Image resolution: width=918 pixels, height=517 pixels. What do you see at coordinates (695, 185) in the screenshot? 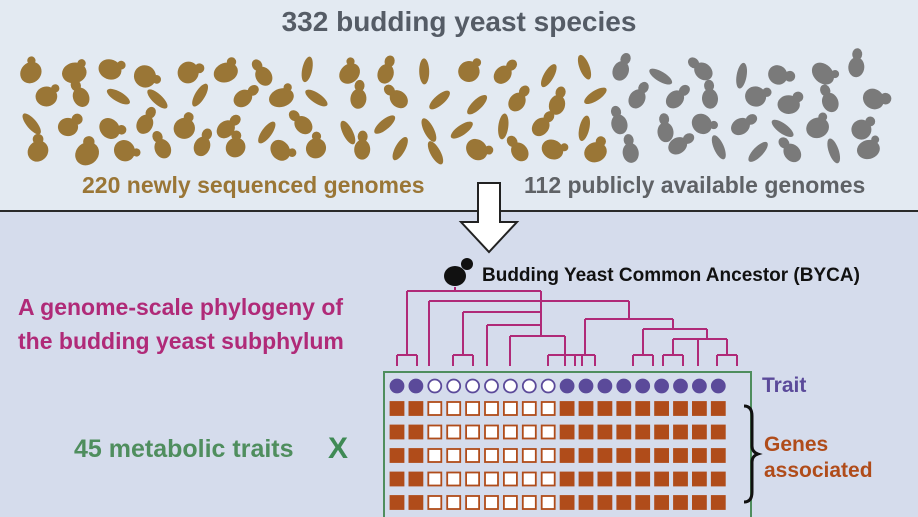
I see `public-genomes-label: 112 publicly available genomes` at bounding box center [695, 185].